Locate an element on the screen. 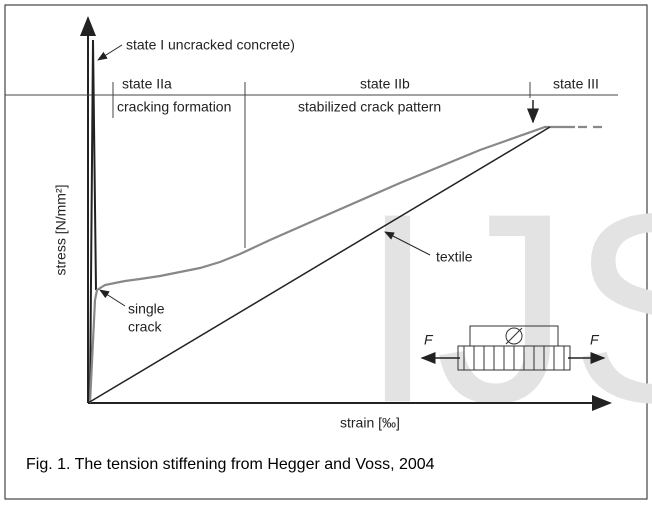 The width and height of the screenshot is (652, 509). label: stabilized crack pattern is located at coordinates (369, 107).